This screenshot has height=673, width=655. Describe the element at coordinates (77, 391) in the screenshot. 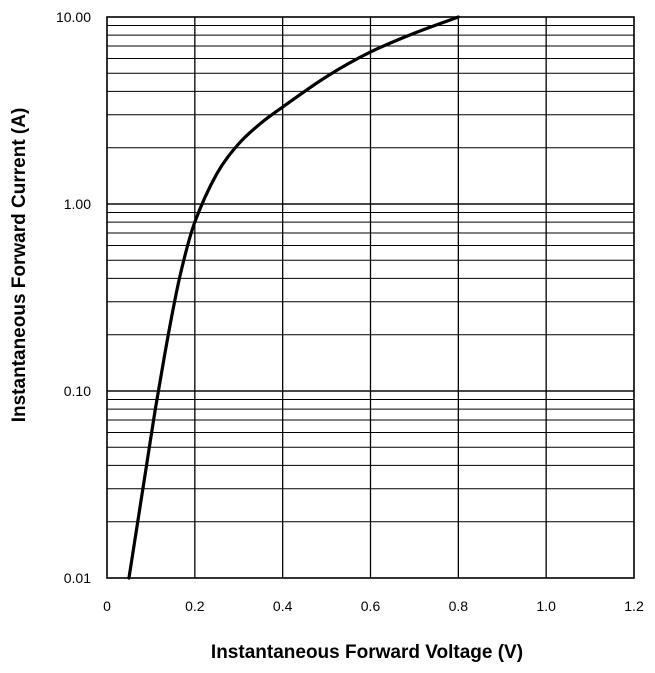

I see `y-tick-label: 0.10` at that location.